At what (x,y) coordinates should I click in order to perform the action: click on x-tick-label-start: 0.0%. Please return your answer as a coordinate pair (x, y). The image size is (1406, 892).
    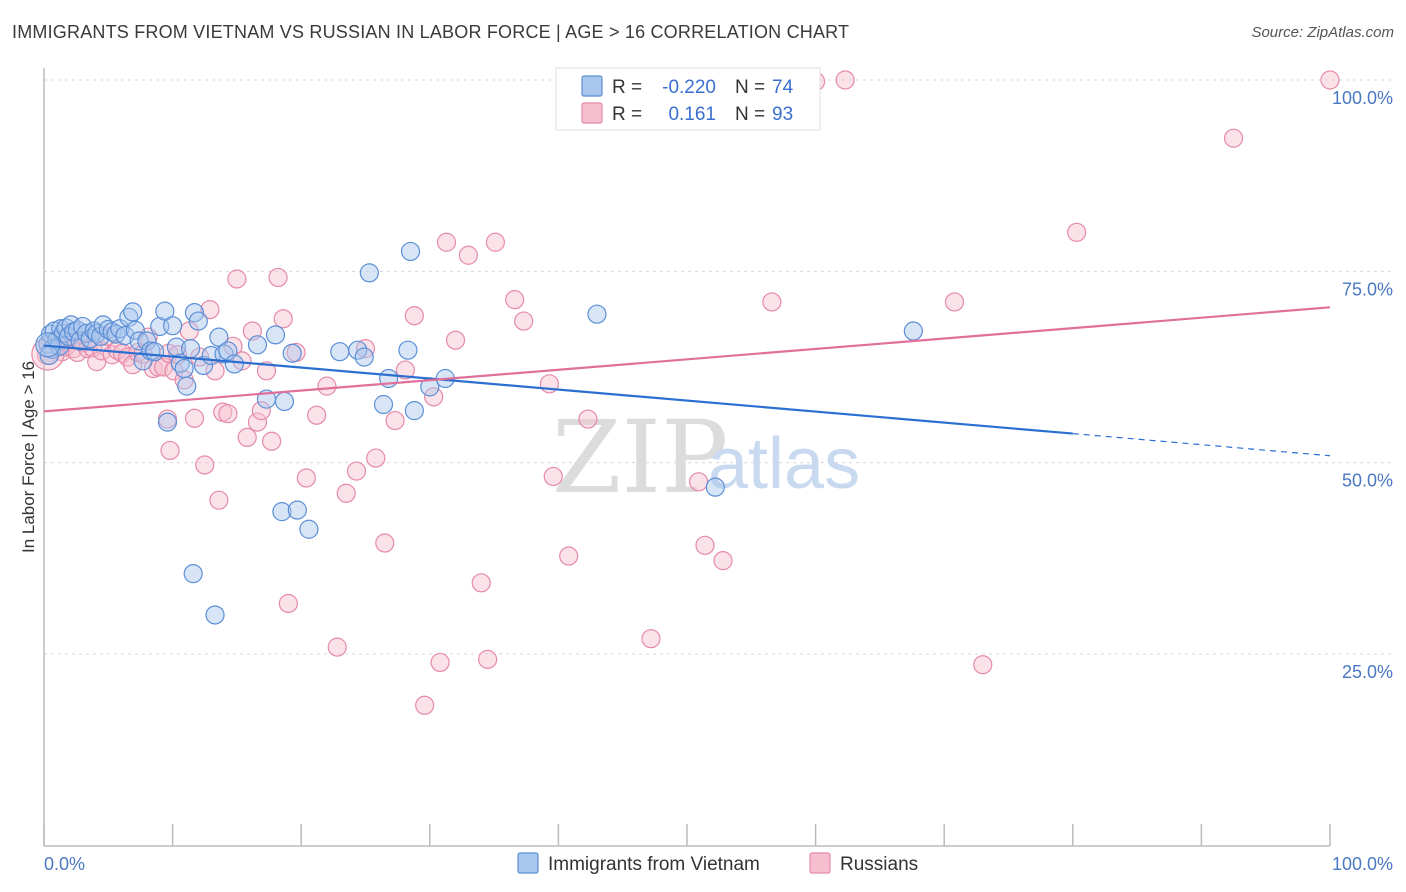
    Looking at the image, I should click on (64, 864).